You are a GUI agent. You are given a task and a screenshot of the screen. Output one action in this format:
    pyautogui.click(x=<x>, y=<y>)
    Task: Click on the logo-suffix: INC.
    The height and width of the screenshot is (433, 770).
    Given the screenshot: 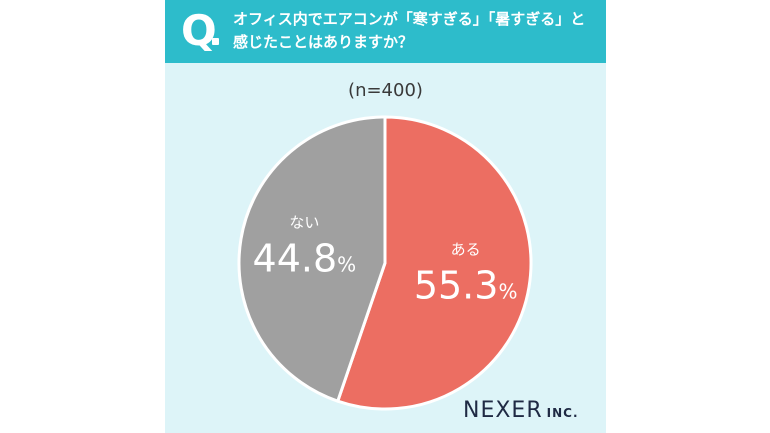 What is the action you would take?
    pyautogui.click(x=562, y=413)
    